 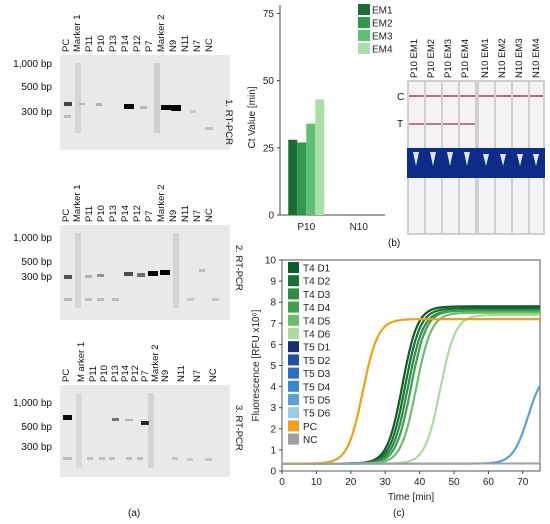 What do you see at coordinates (317, 361) in the screenshot?
I see `legend-label: T5 D2` at bounding box center [317, 361].